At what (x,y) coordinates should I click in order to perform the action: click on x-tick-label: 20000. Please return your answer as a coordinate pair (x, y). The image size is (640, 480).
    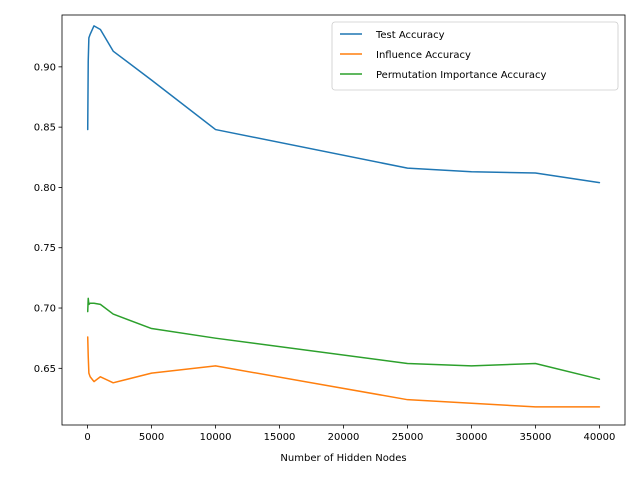
    Looking at the image, I should click on (344, 437).